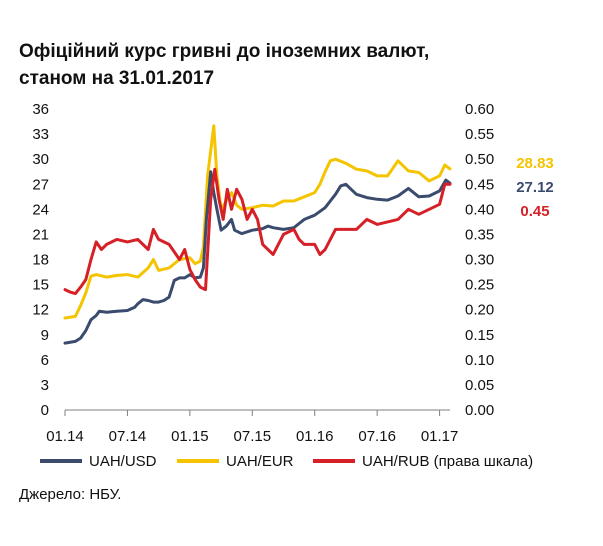  What do you see at coordinates (65, 436) in the screenshot?
I see `x-tick-label: 01.14` at bounding box center [65, 436].